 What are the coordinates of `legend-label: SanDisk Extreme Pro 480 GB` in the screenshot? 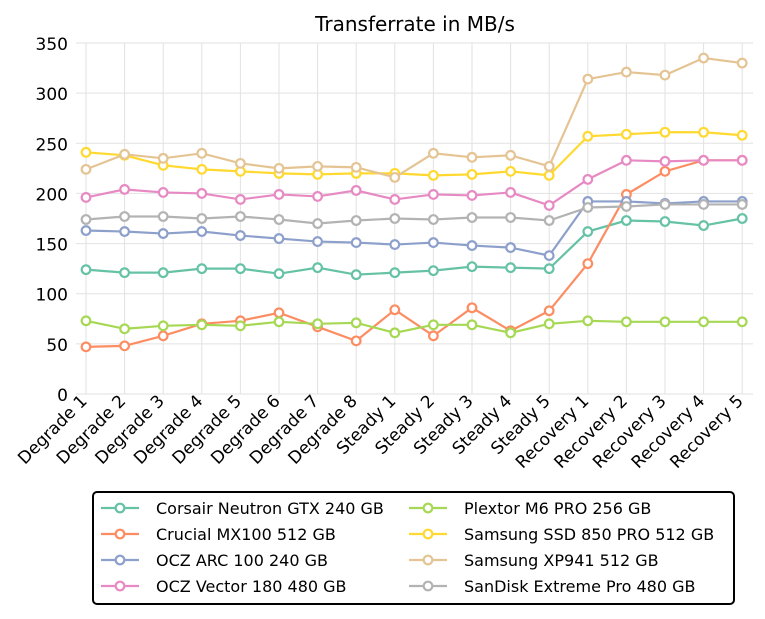 It's located at (580, 586).